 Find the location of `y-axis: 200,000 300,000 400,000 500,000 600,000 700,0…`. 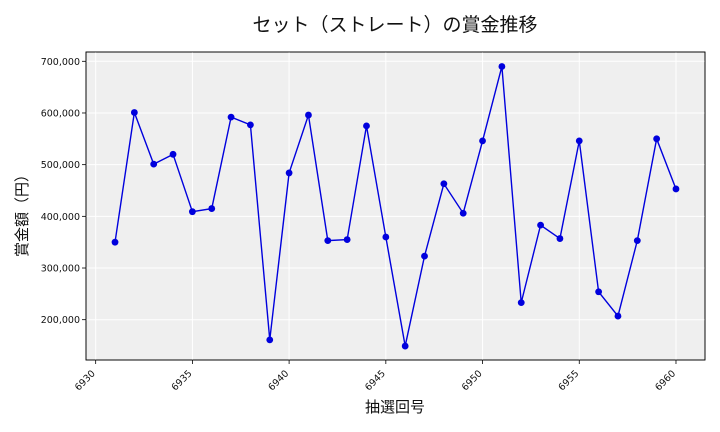

y-axis: 200,000 300,000 400,000 500,000 600,000 700,0… is located at coordinates (63, 191).